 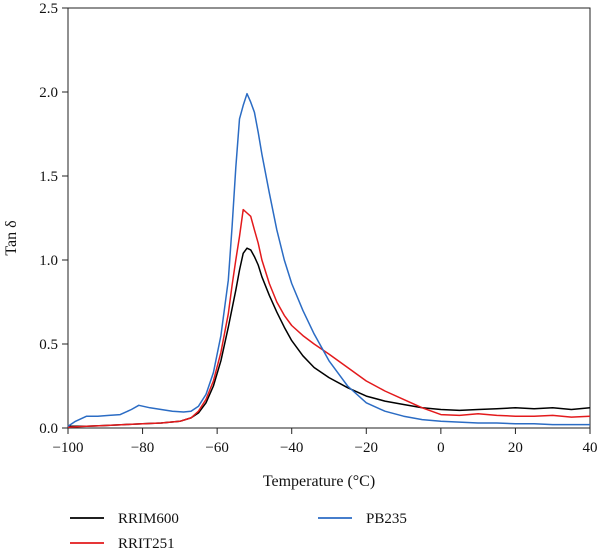 What do you see at coordinates (11, 237) in the screenshot?
I see `y-axis-label: Tan δ` at bounding box center [11, 237].